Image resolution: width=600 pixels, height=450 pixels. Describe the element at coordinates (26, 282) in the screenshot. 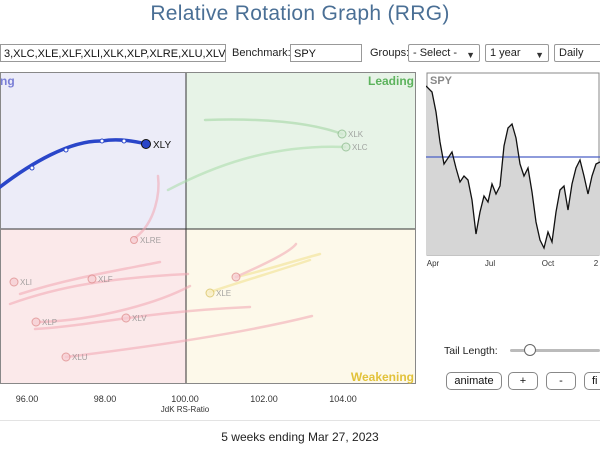

I see `label-xli: XLI` at that location.